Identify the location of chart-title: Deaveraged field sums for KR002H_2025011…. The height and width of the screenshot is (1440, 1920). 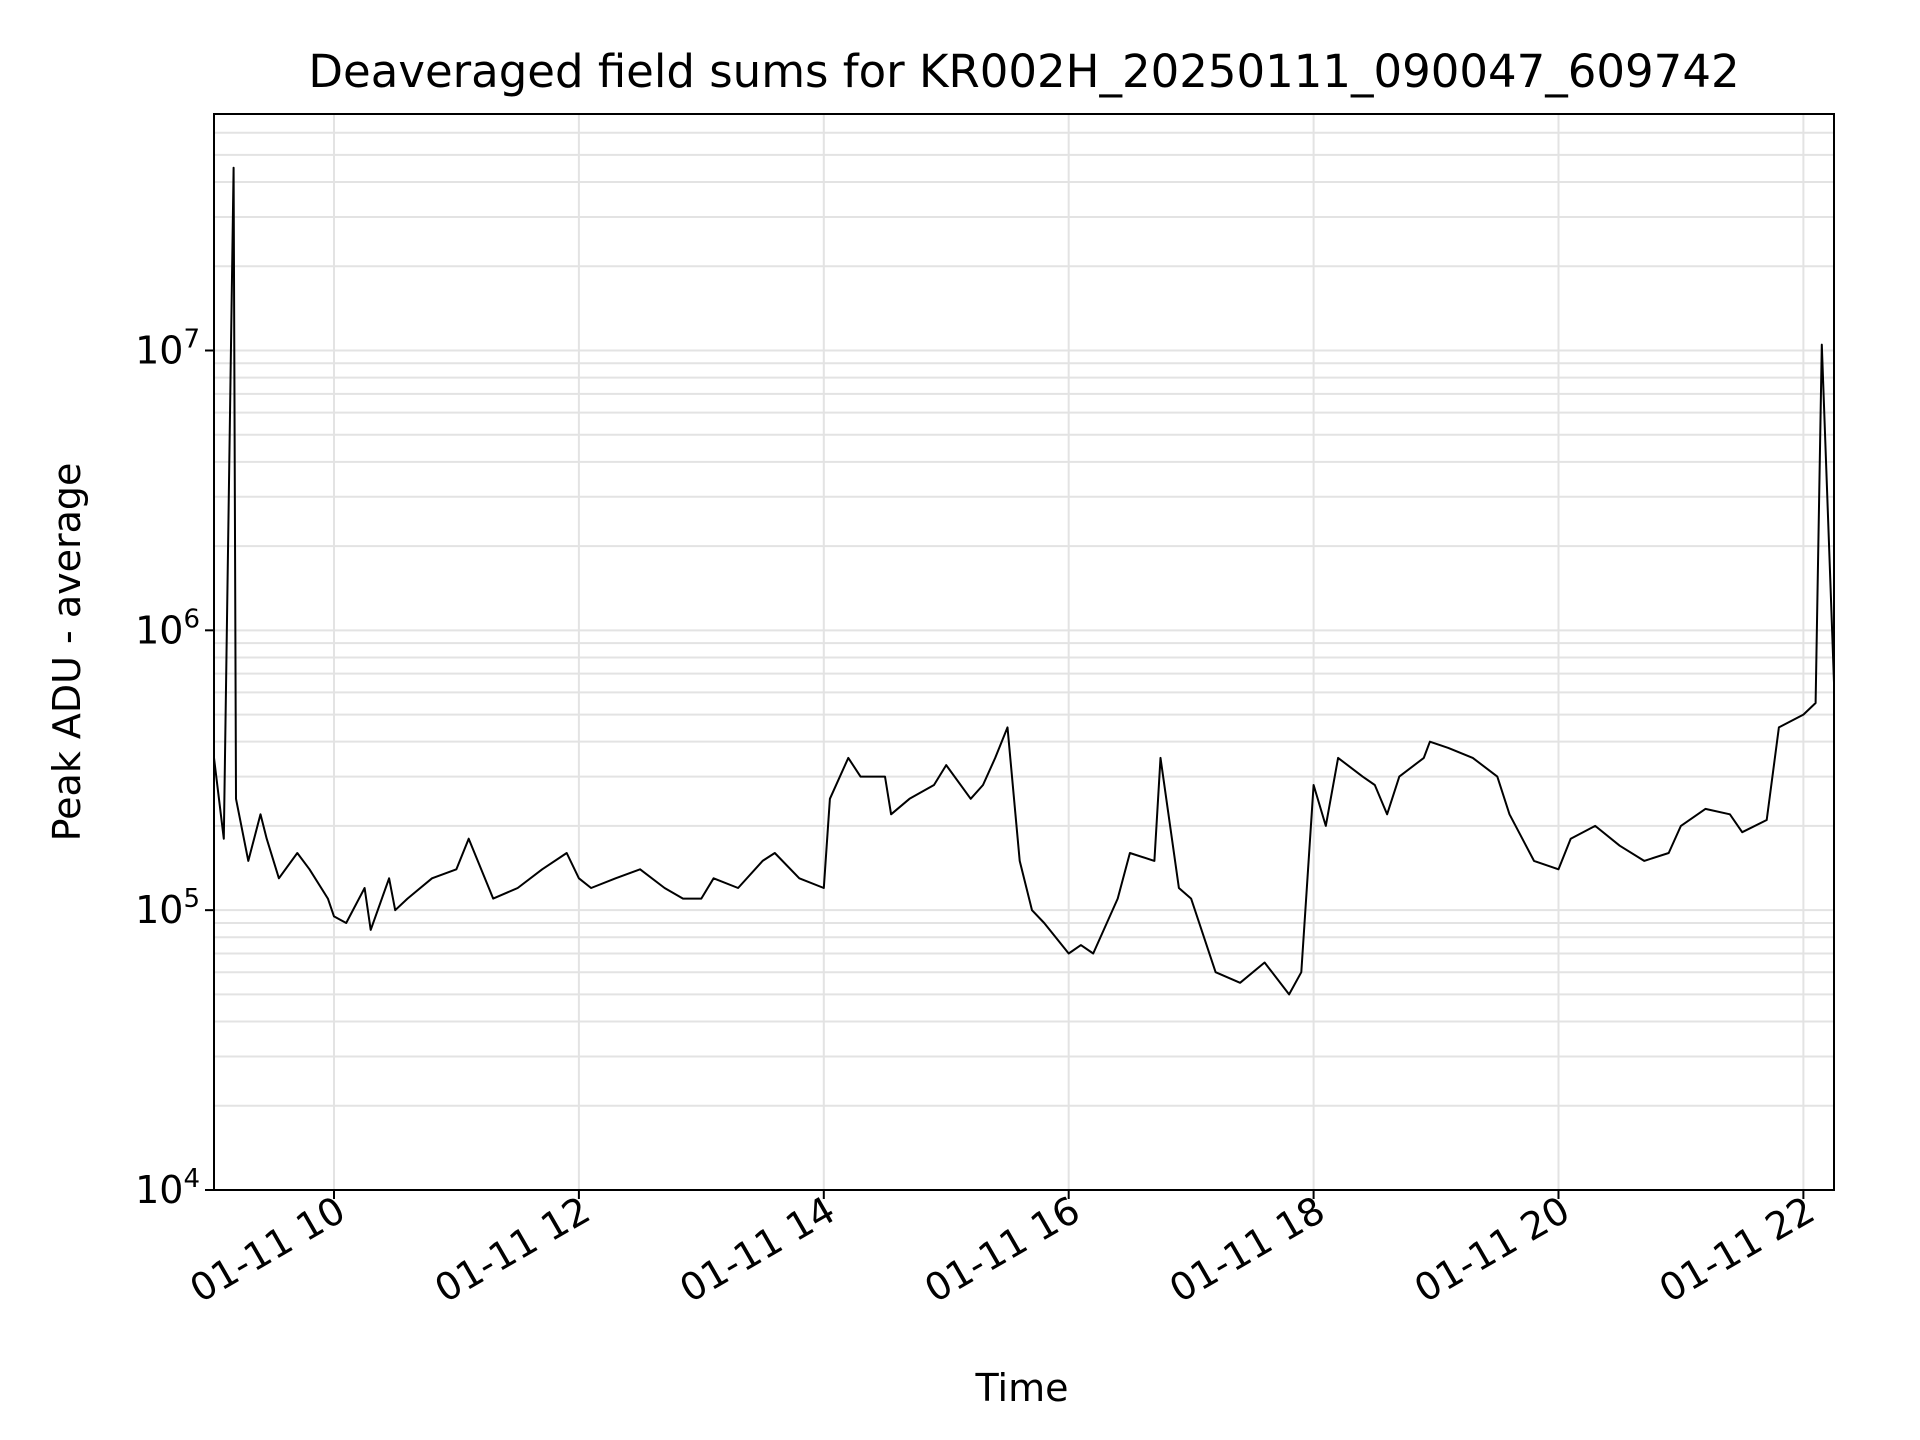
(1023, 71).